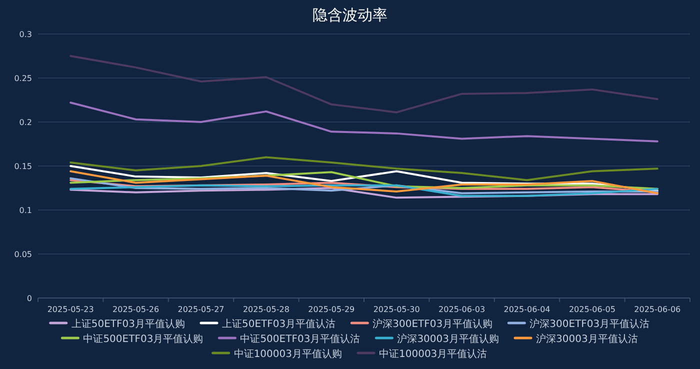 This screenshot has height=369, width=700. Describe the element at coordinates (433, 354) in the screenshot. I see `legend-label: 中证100003月平值认沽` at that location.